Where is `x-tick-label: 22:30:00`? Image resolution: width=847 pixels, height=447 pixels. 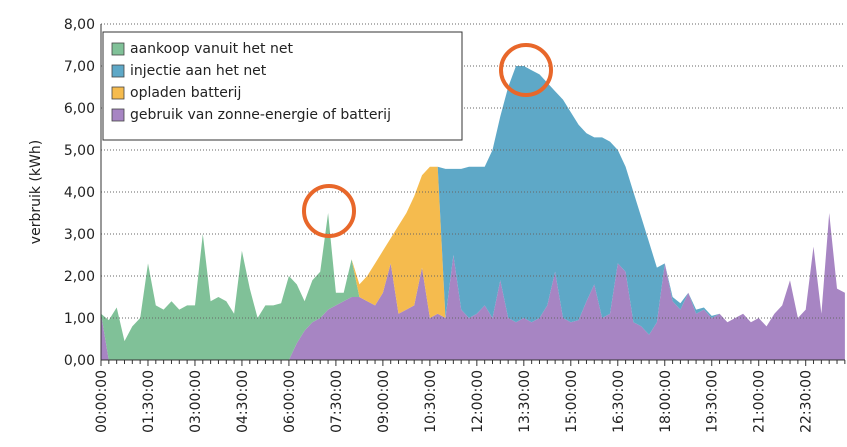 x-tick-label: 22:30:00 is located at coordinates (807, 401).